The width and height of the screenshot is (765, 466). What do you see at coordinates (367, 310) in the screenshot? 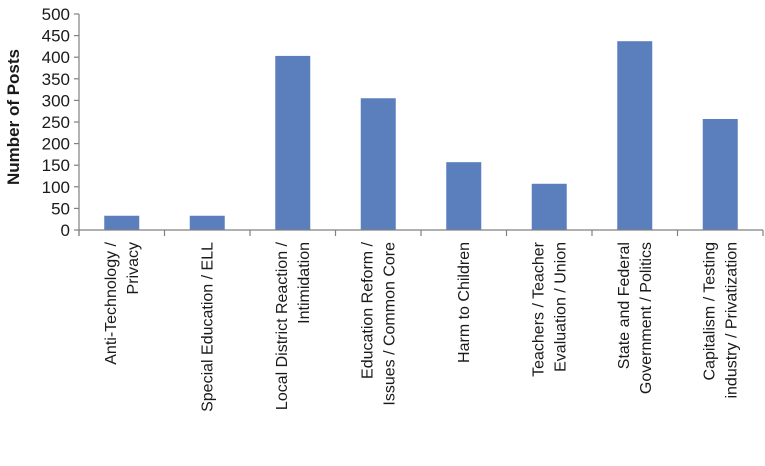
I see `x-category-label: Education Reform /` at bounding box center [367, 310].